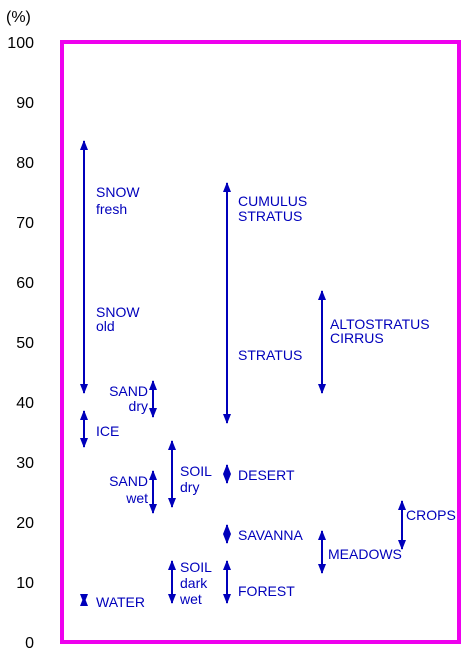 This screenshot has width=474, height=662. Describe the element at coordinates (194, 583) in the screenshot. I see `range-label: dark` at that location.